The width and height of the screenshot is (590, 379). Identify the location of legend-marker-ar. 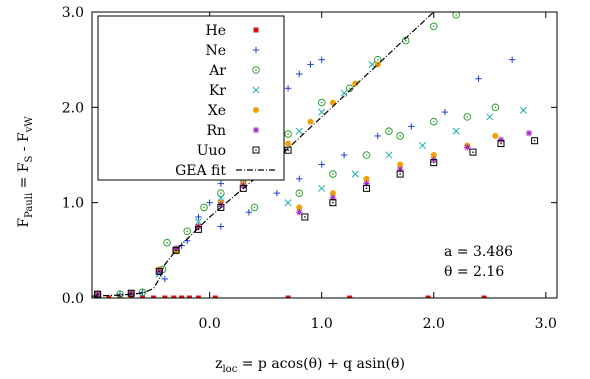
(256, 70).